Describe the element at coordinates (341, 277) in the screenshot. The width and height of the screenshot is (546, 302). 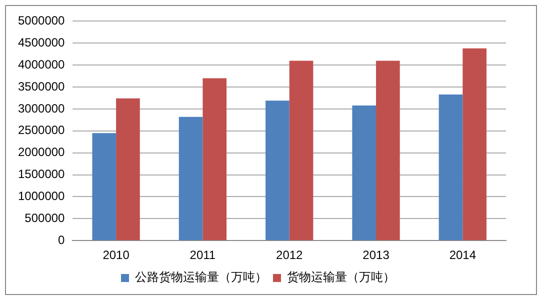
I see `legend-label: 货物运输量（万吨）` at that location.